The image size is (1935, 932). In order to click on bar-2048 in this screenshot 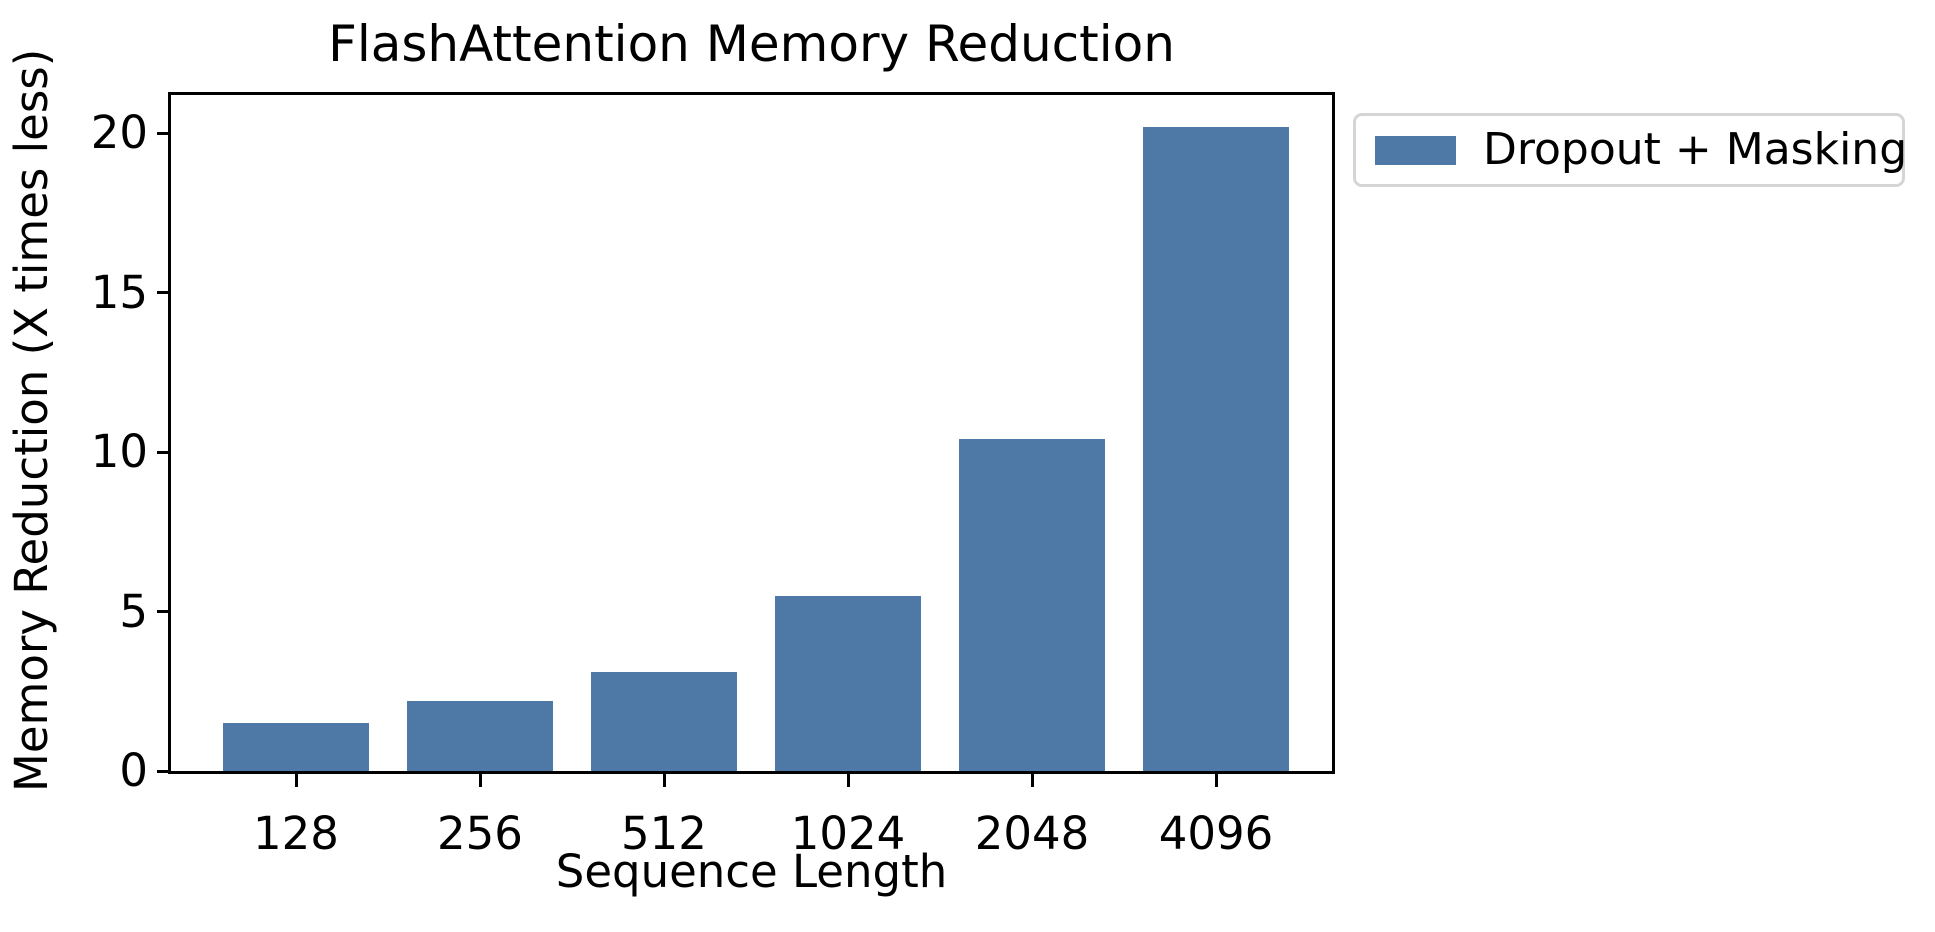, I will do `click(1032, 605)`.